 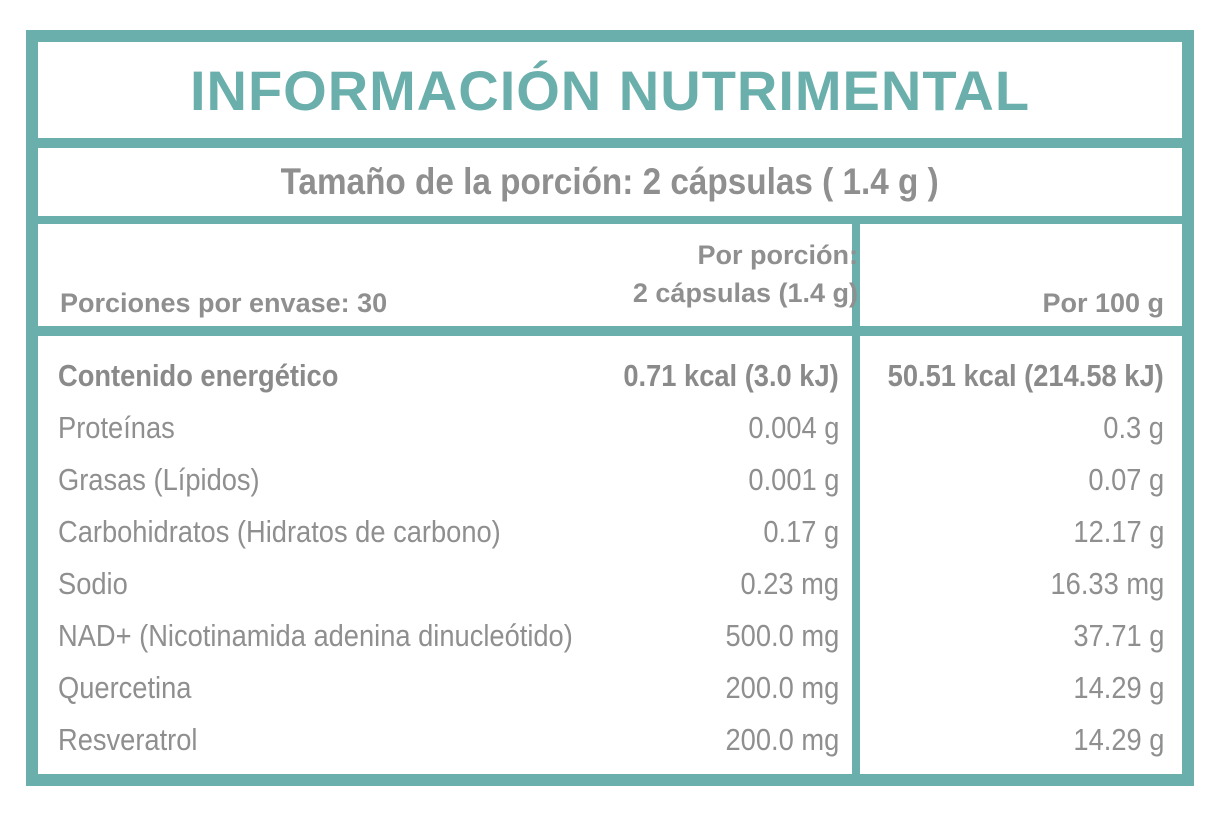 I want to click on per-portion-value: 0.001 g, so click(x=793, y=479).